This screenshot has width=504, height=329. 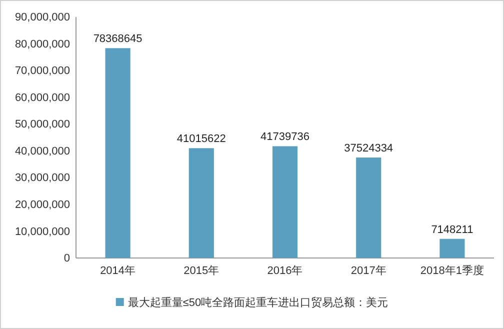 What do you see at coordinates (452, 230) in the screenshot?
I see `data-label: 7148211` at bounding box center [452, 230].